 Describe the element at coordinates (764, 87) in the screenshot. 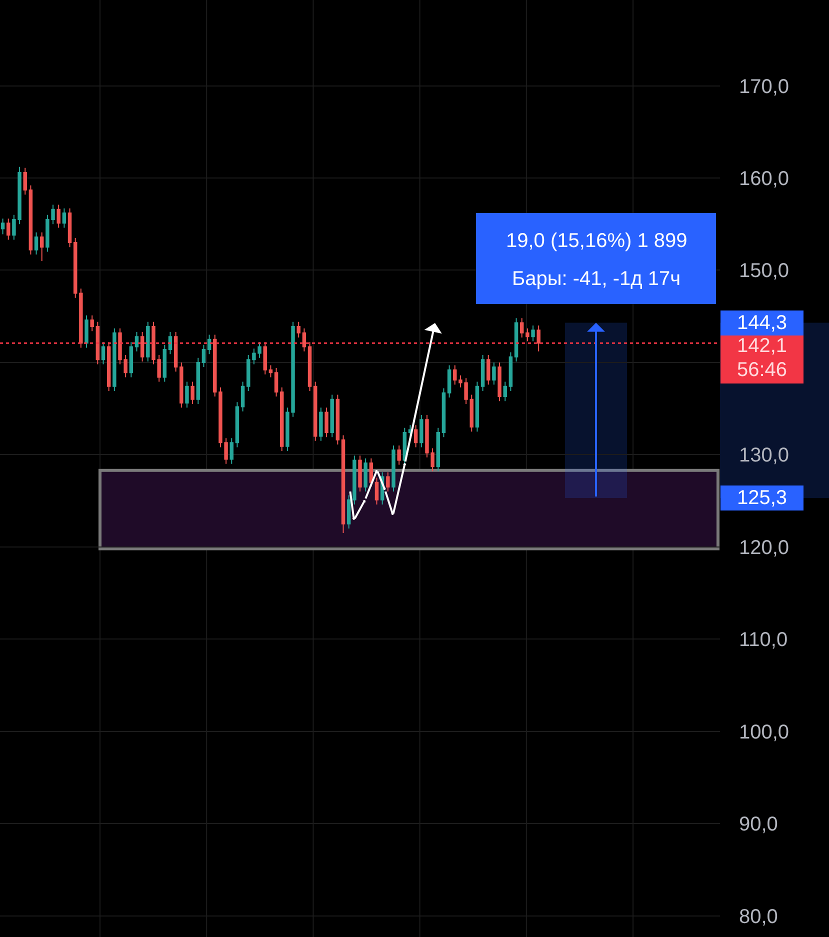

I see `y-tick-label: 170,0` at that location.